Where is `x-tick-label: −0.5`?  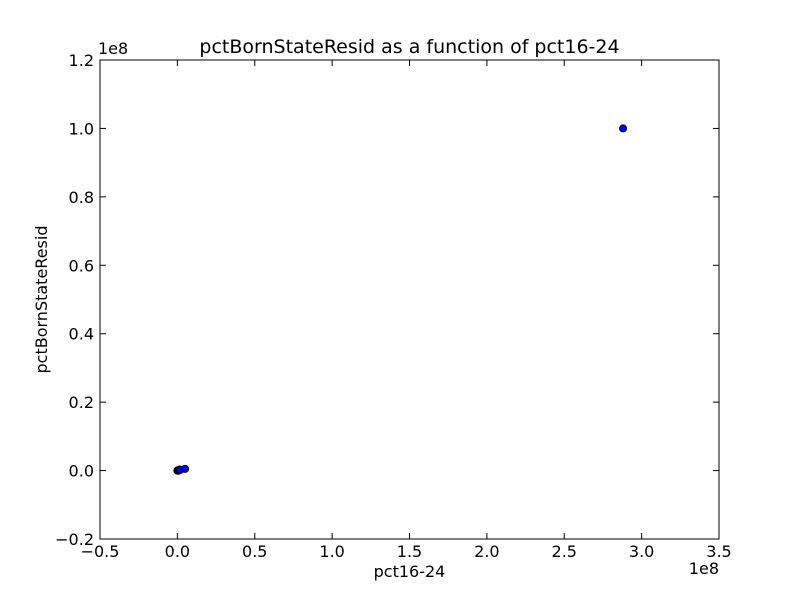 x-tick-label: −0.5 is located at coordinates (100, 551).